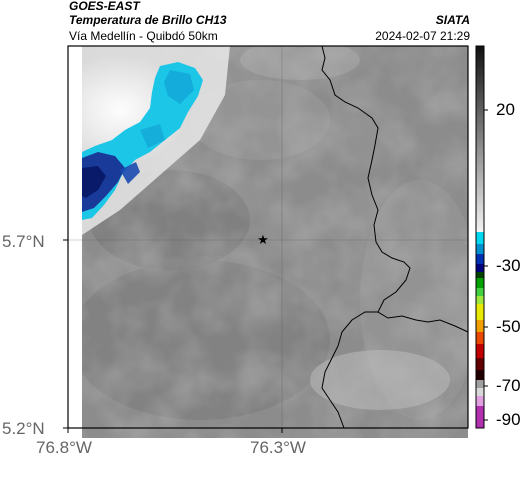  Describe the element at coordinates (508, 385) in the screenshot. I see `colorbar-tick-label: -70` at that location.